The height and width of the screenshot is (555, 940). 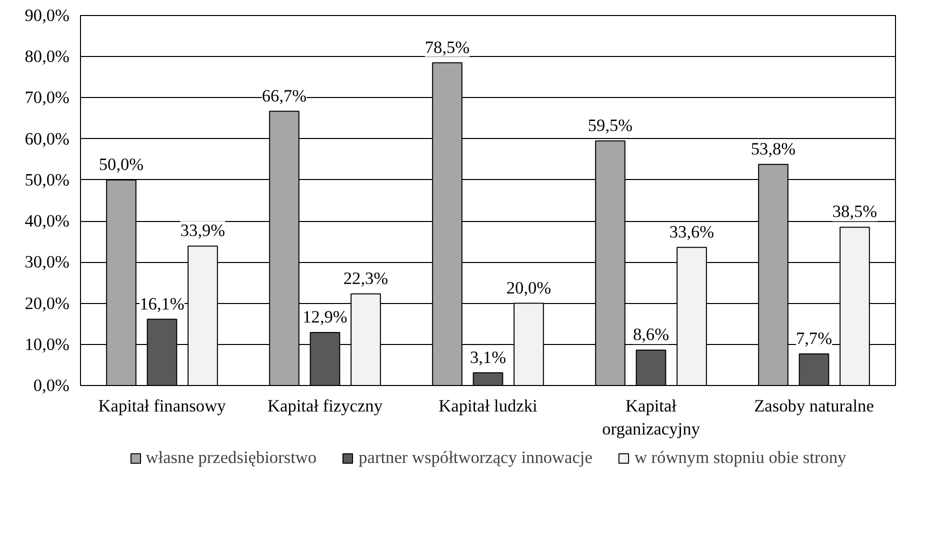 I want to click on y-tick-label: 40,0%, so click(x=47, y=221).